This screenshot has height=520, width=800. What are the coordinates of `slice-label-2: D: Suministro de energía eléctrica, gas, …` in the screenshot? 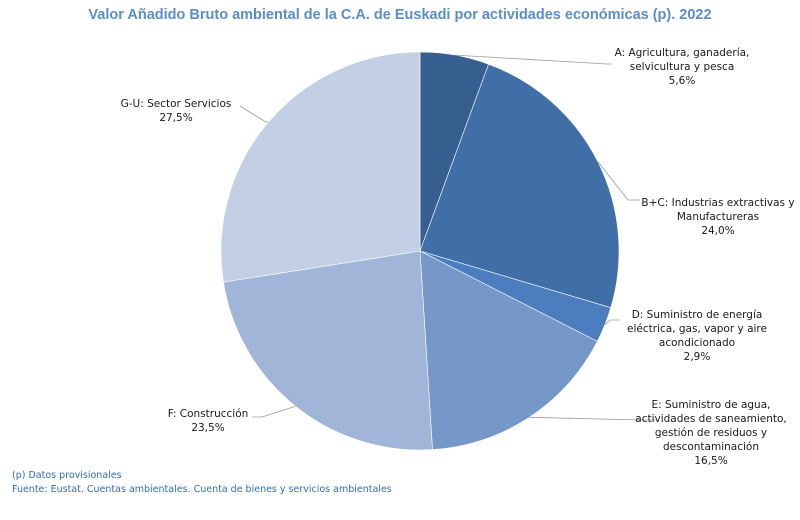 It's located at (697, 336).